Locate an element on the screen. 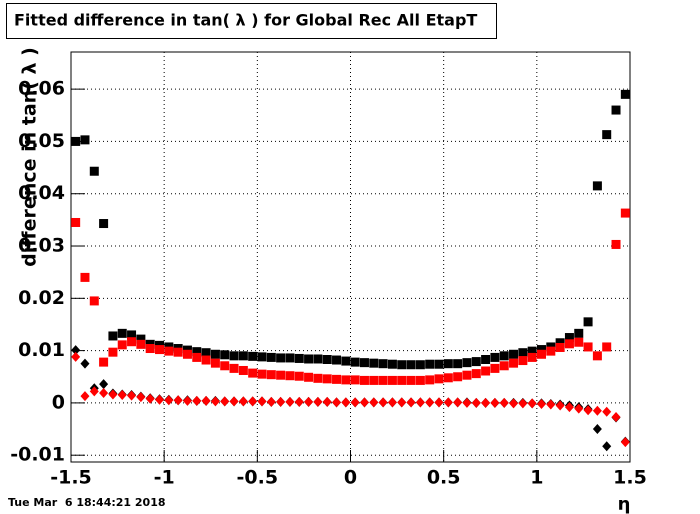  y-tick-label: -0.01 is located at coordinates (37, 455).